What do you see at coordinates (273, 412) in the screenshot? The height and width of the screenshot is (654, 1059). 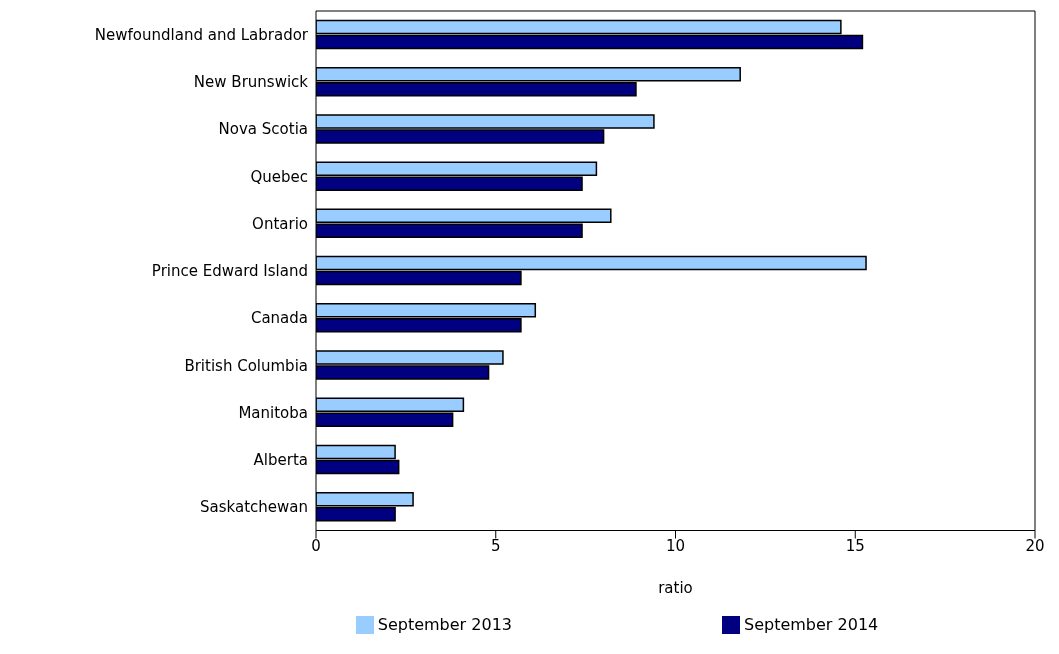 I see `y-tick-label: Manitoba` at bounding box center [273, 412].